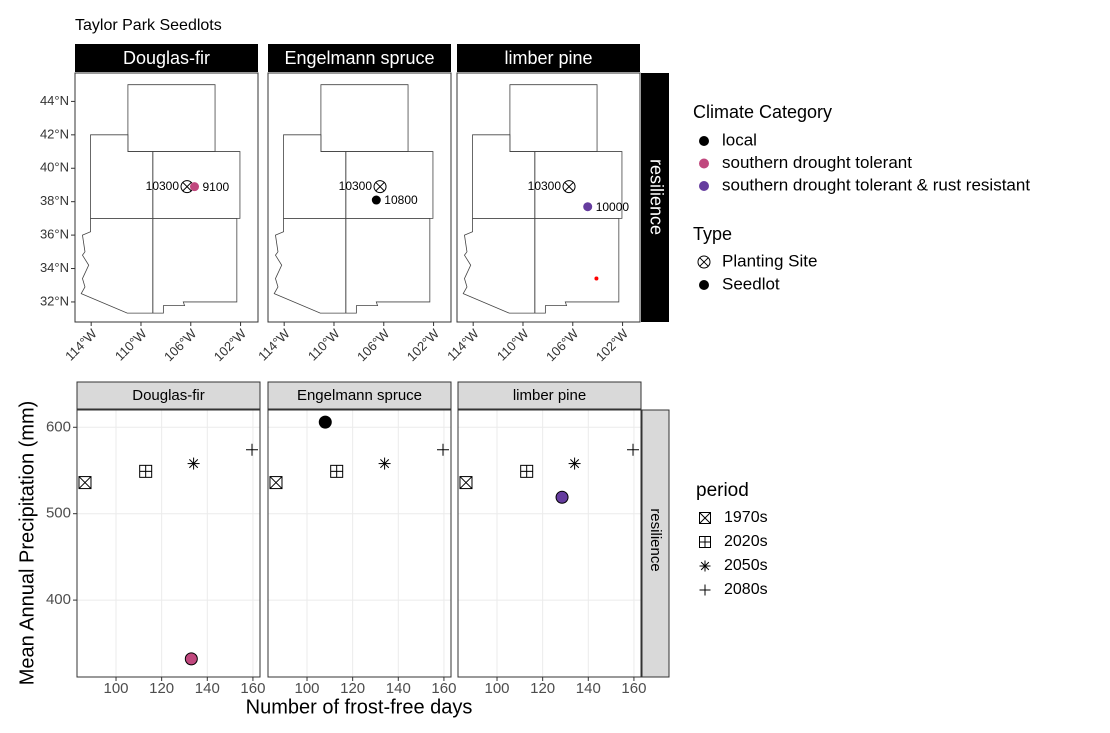  Describe the element at coordinates (54, 234) in the screenshot. I see `y-tick-label: 36°N` at that location.